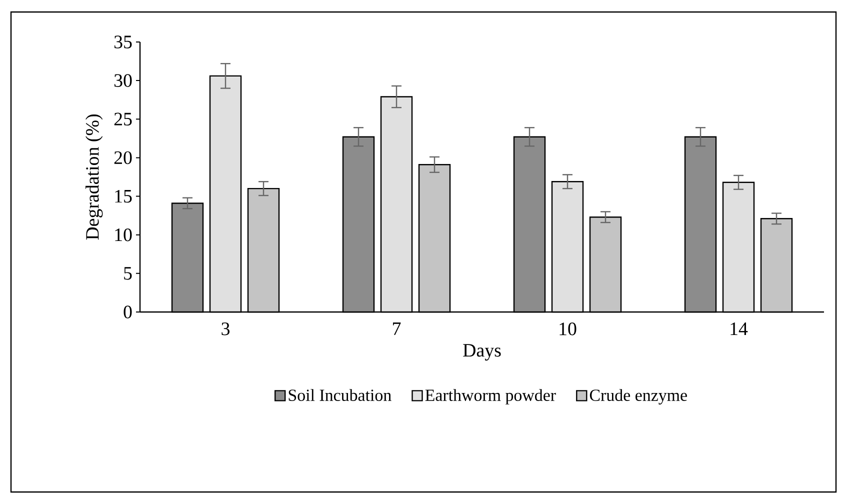 The width and height of the screenshot is (842, 496). I want to click on y-tick-label: 0, so click(128, 312).